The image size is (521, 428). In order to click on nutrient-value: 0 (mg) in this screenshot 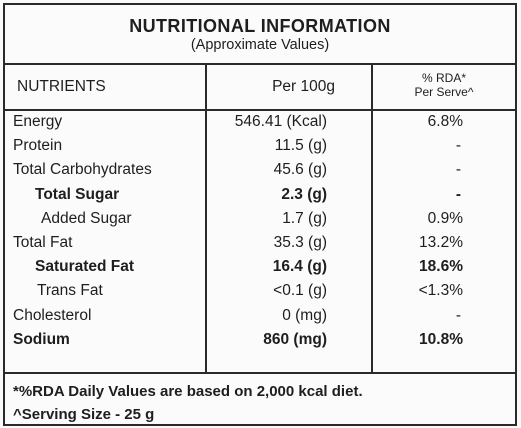, I will do `click(304, 315)`.